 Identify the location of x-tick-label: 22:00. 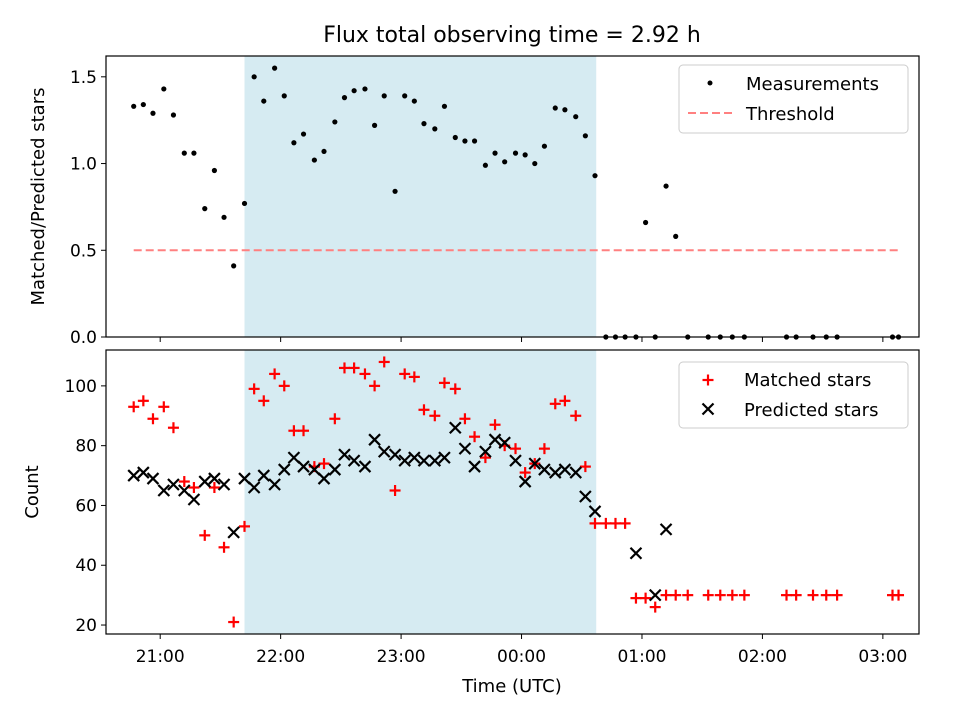
(280, 657).